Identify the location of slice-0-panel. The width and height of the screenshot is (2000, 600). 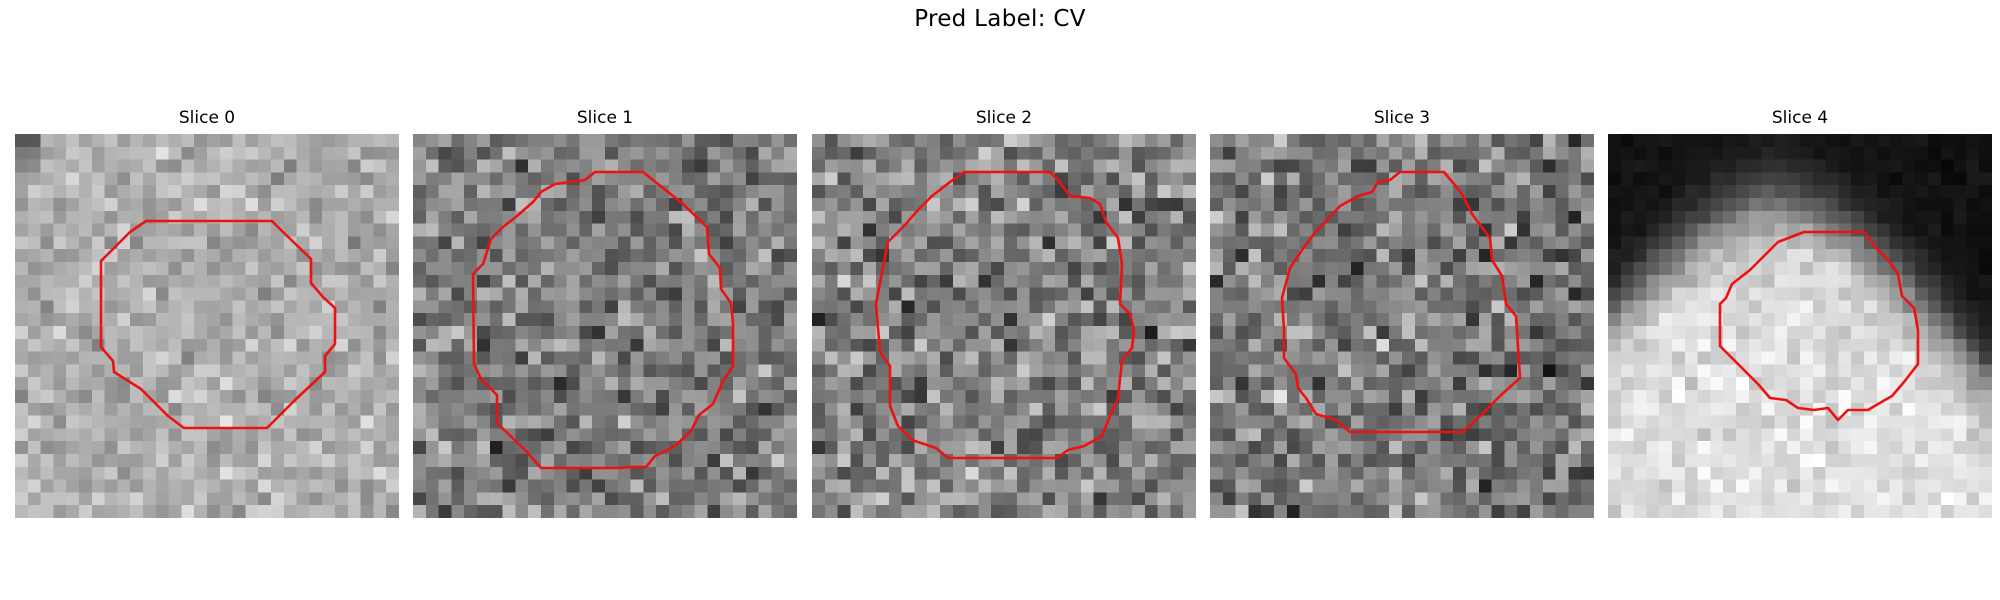
(207, 326).